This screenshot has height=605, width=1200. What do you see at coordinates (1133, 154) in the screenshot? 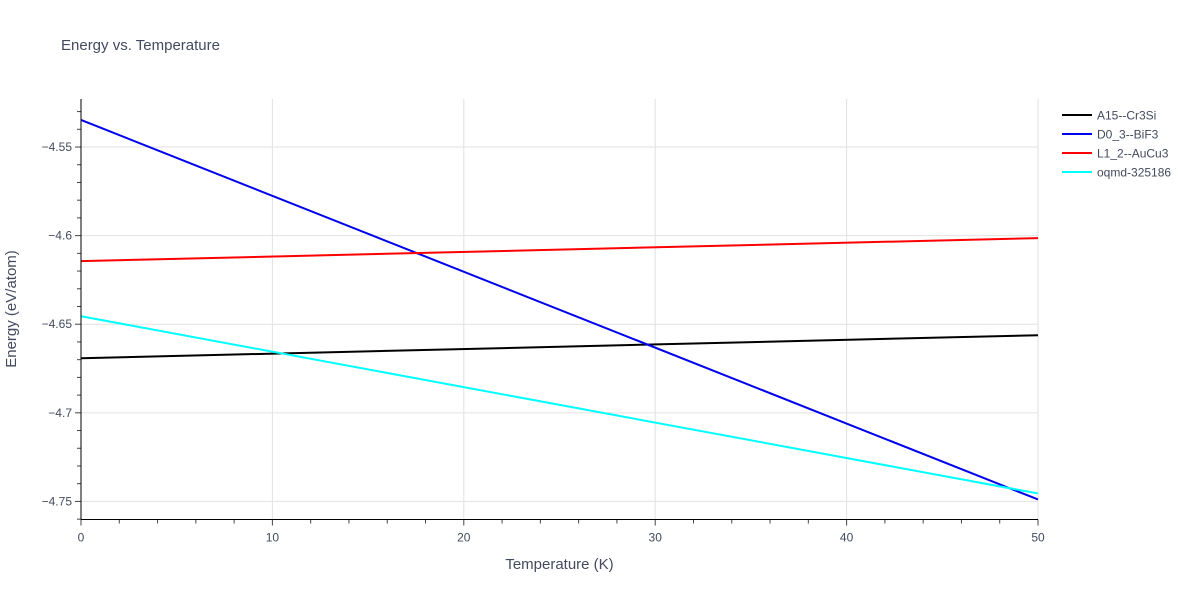
I see `legend-label: L1_2--AuCu3` at bounding box center [1133, 154].